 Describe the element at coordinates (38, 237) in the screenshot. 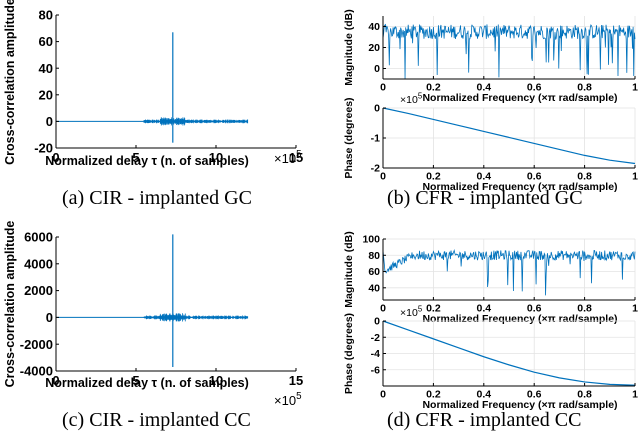

I see `y-tick-label: 6000` at that location.